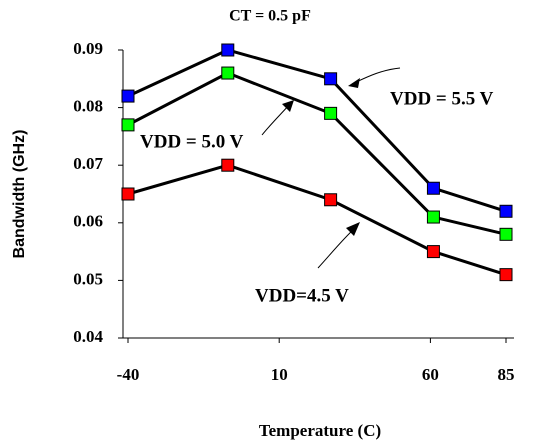 The height and width of the screenshot is (446, 543). What do you see at coordinates (128, 374) in the screenshot?
I see `x-tick-label: -40` at bounding box center [128, 374].